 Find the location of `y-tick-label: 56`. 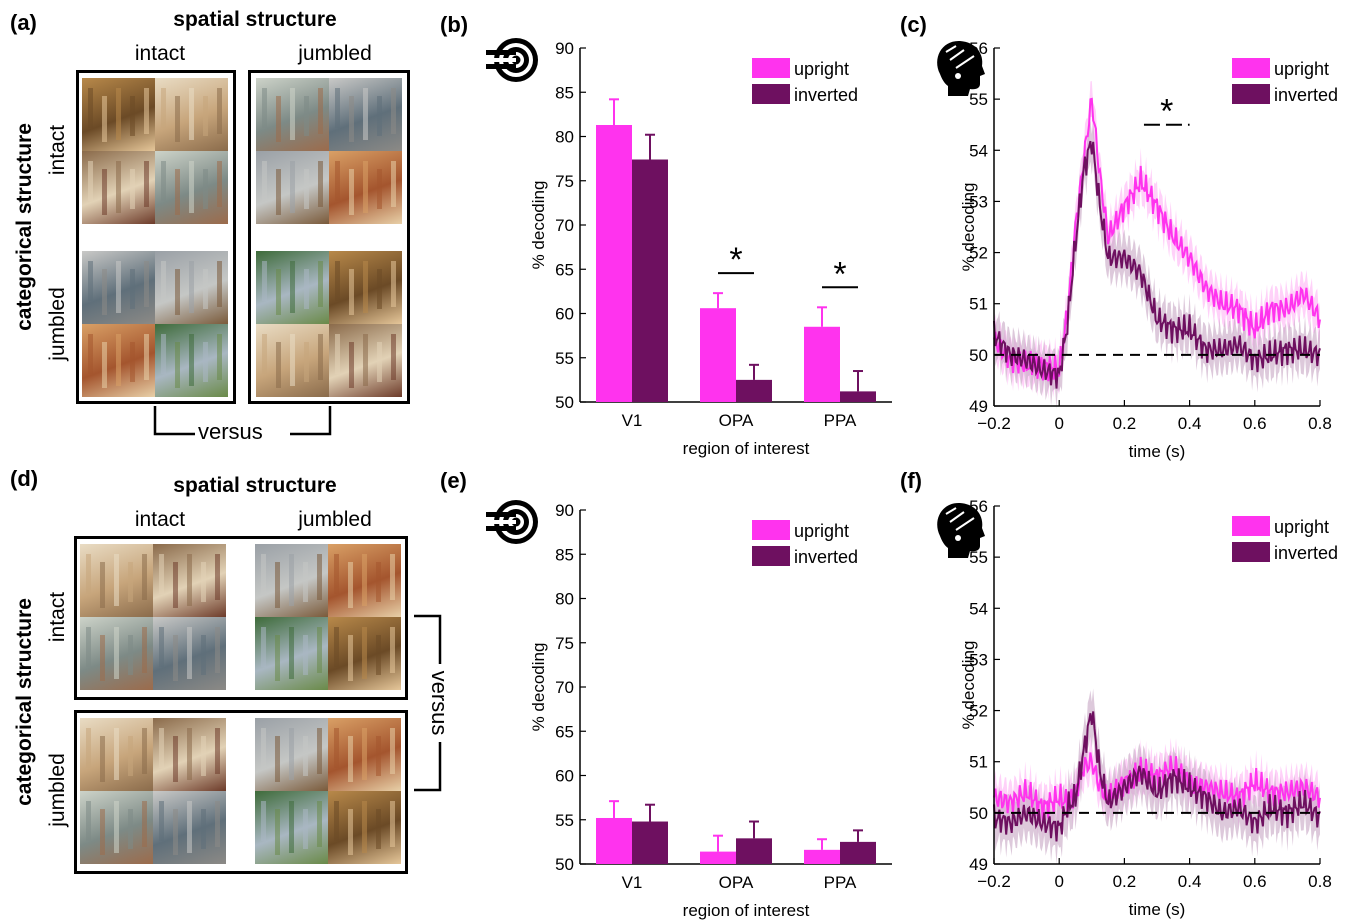

y-tick-label: 56 is located at coordinates (978, 506).